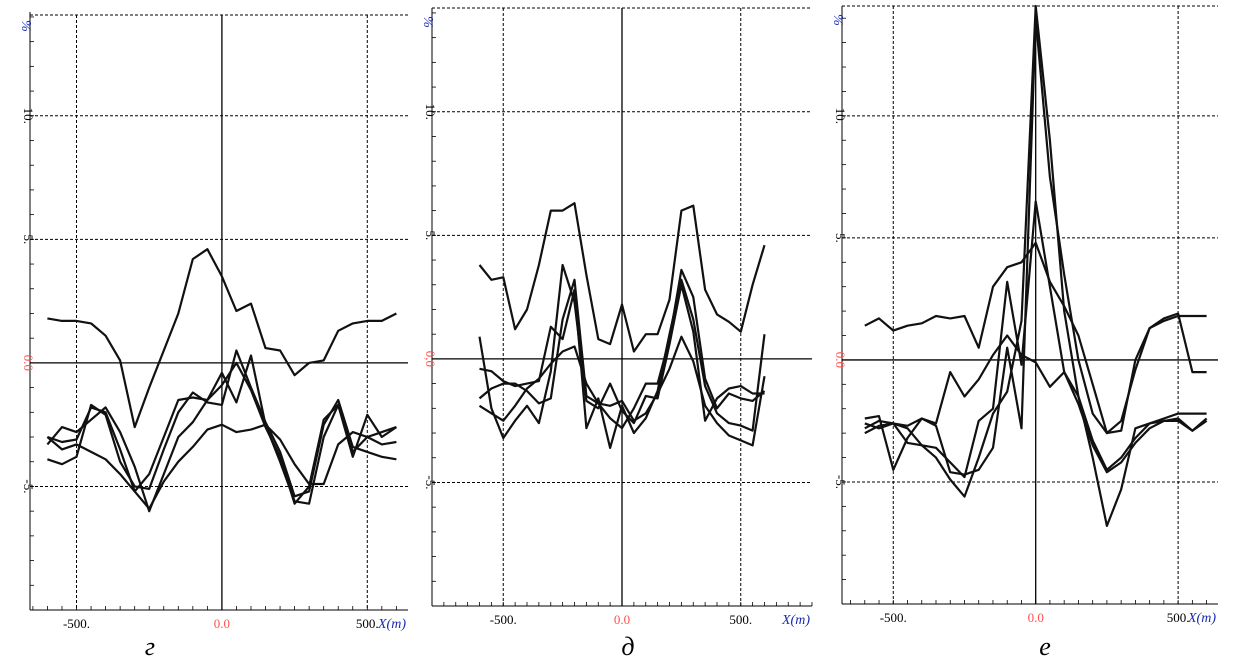 Image resolution: width=1234 pixels, height=666 pixels. What do you see at coordinates (430, 359) in the screenshot?
I see `y-tick-label: 0,0` at bounding box center [430, 359].